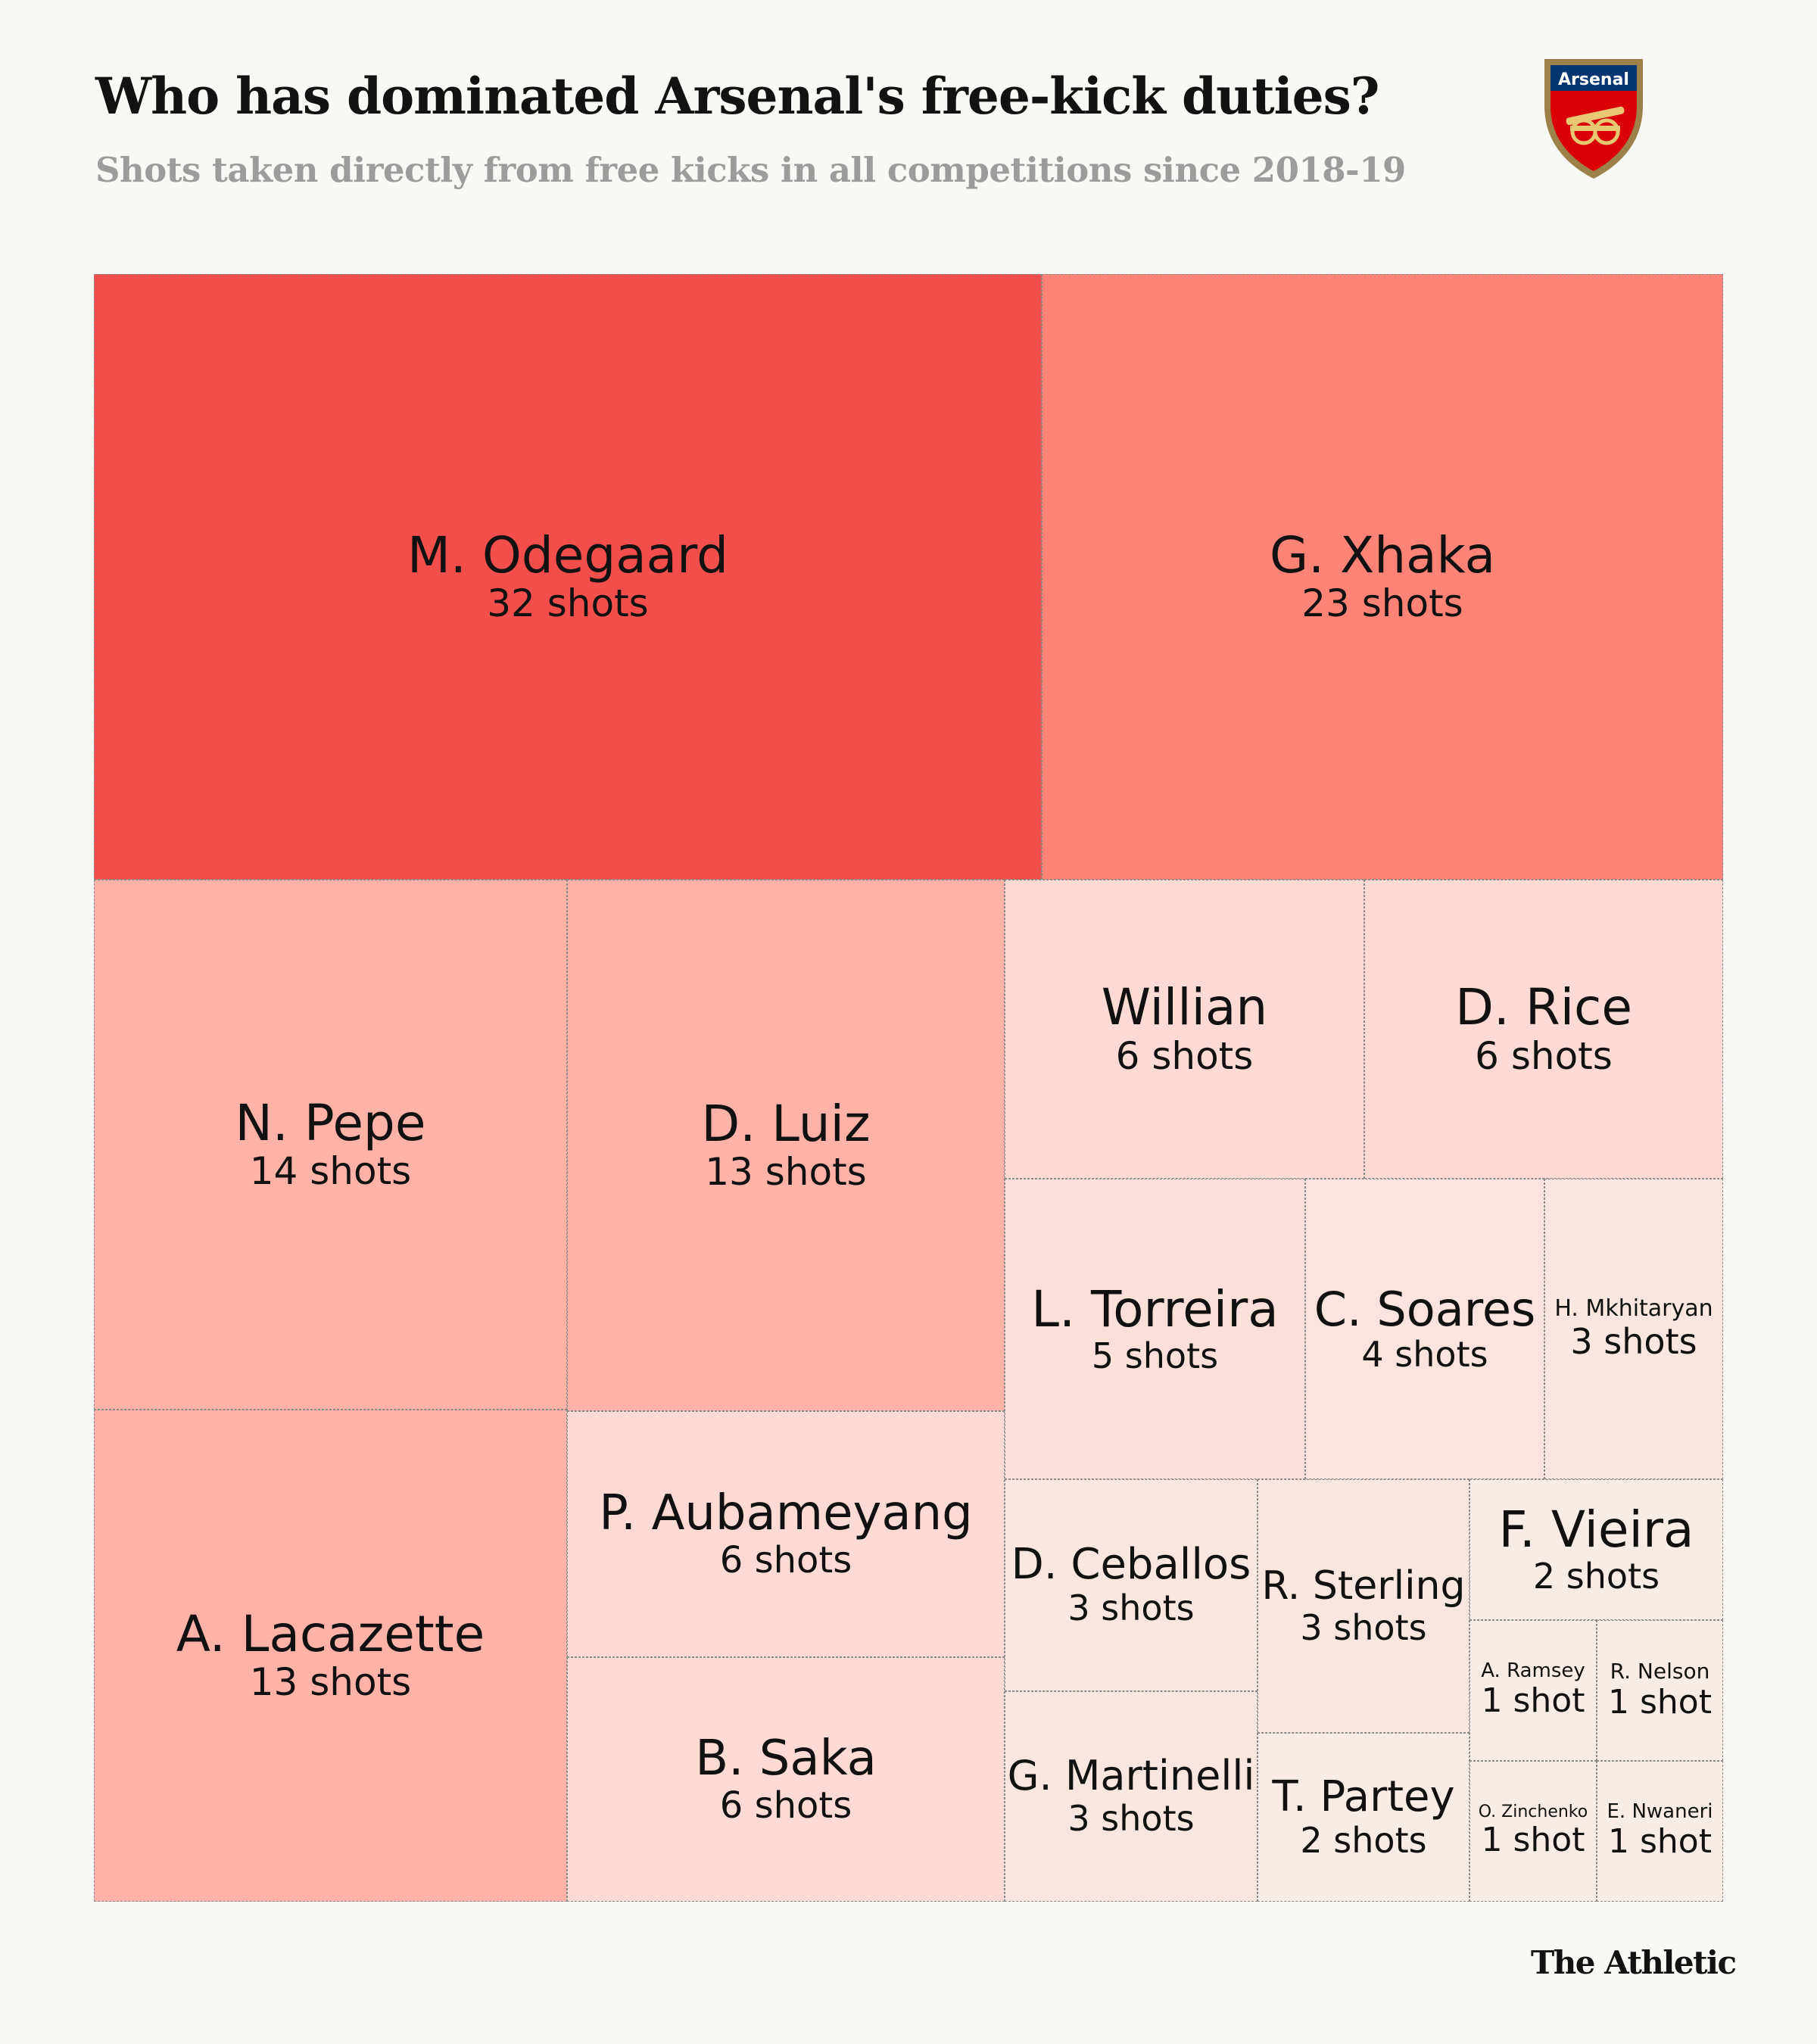  I want to click on arsenal-crest-icon: Arsenal, so click(1593, 119).